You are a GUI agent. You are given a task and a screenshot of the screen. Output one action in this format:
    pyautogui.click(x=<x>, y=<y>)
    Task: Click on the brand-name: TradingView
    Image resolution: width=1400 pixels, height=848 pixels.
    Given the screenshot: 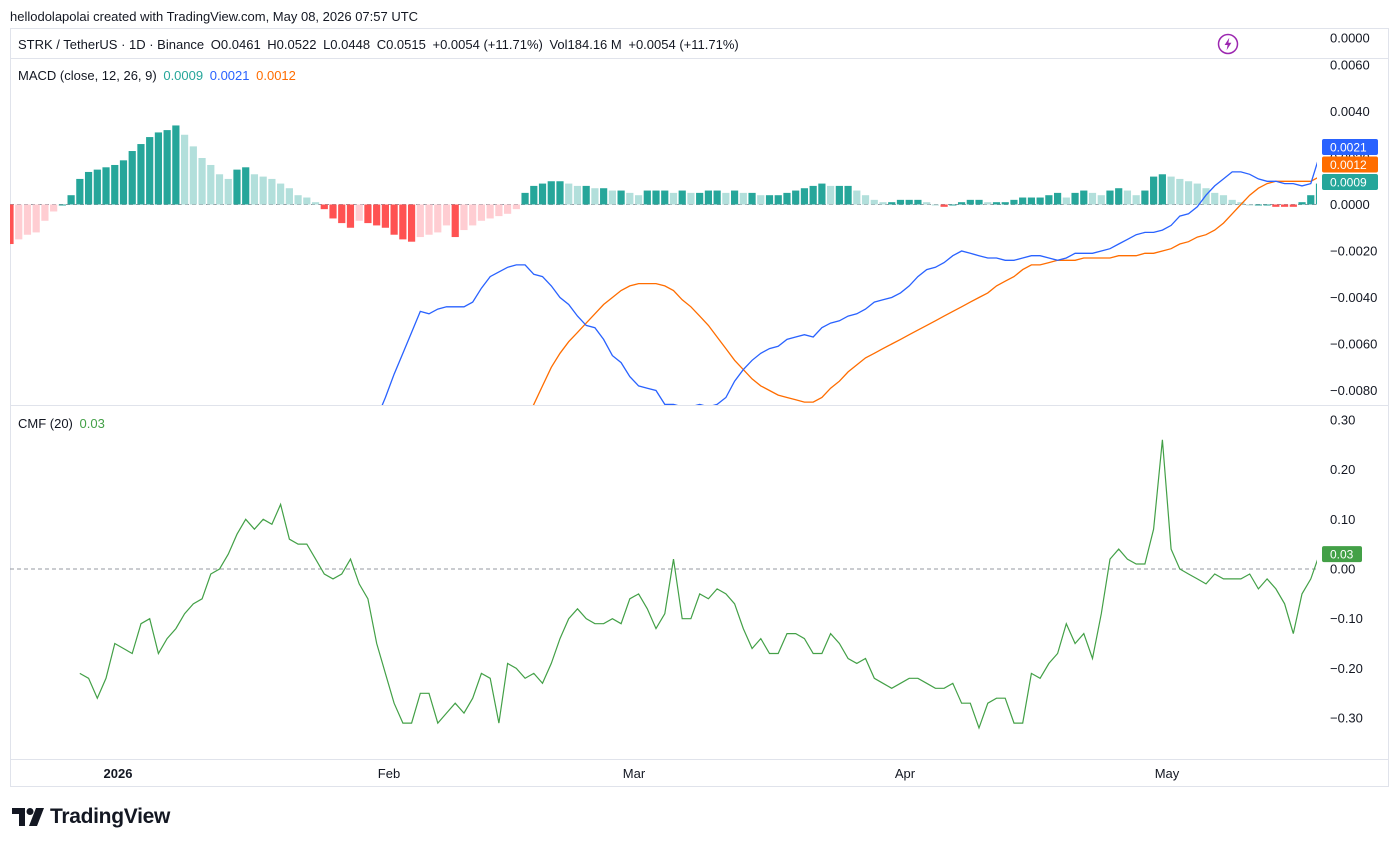 What is the action you would take?
    pyautogui.click(x=110, y=816)
    